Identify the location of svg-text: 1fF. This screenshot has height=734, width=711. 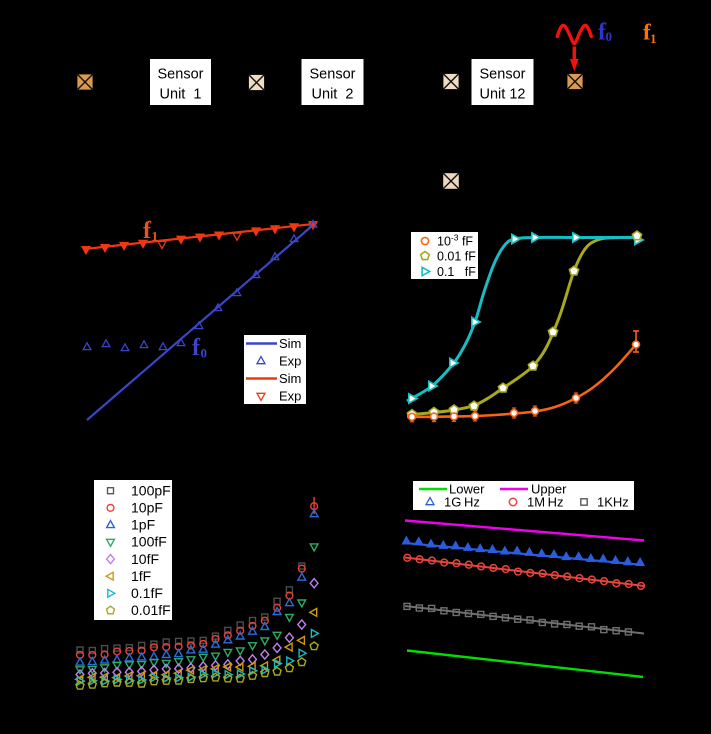
(141, 576).